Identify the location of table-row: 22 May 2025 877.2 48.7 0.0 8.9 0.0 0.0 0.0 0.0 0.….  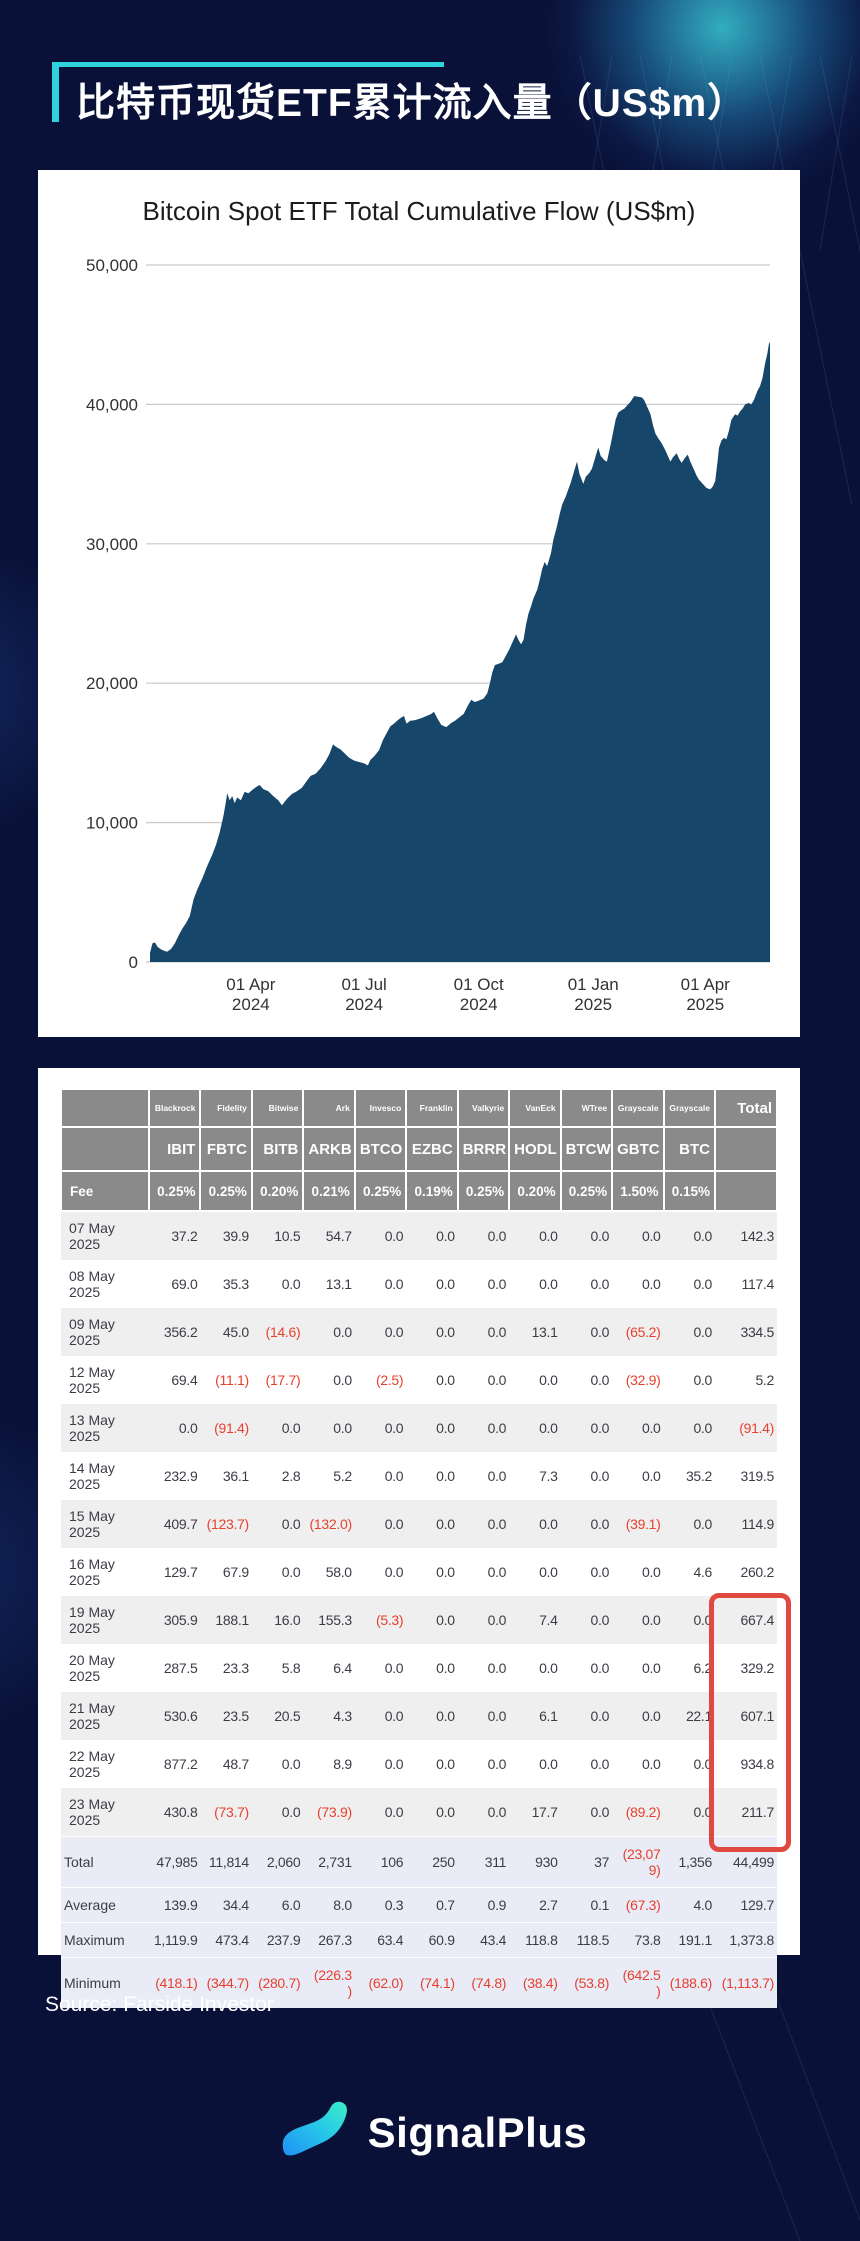
(419, 1764).